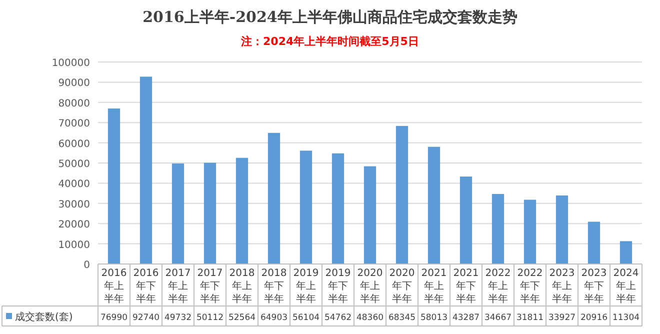 This screenshot has height=334, width=660. What do you see at coordinates (74, 204) in the screenshot?
I see `y-tick-label: 30000` at bounding box center [74, 204].